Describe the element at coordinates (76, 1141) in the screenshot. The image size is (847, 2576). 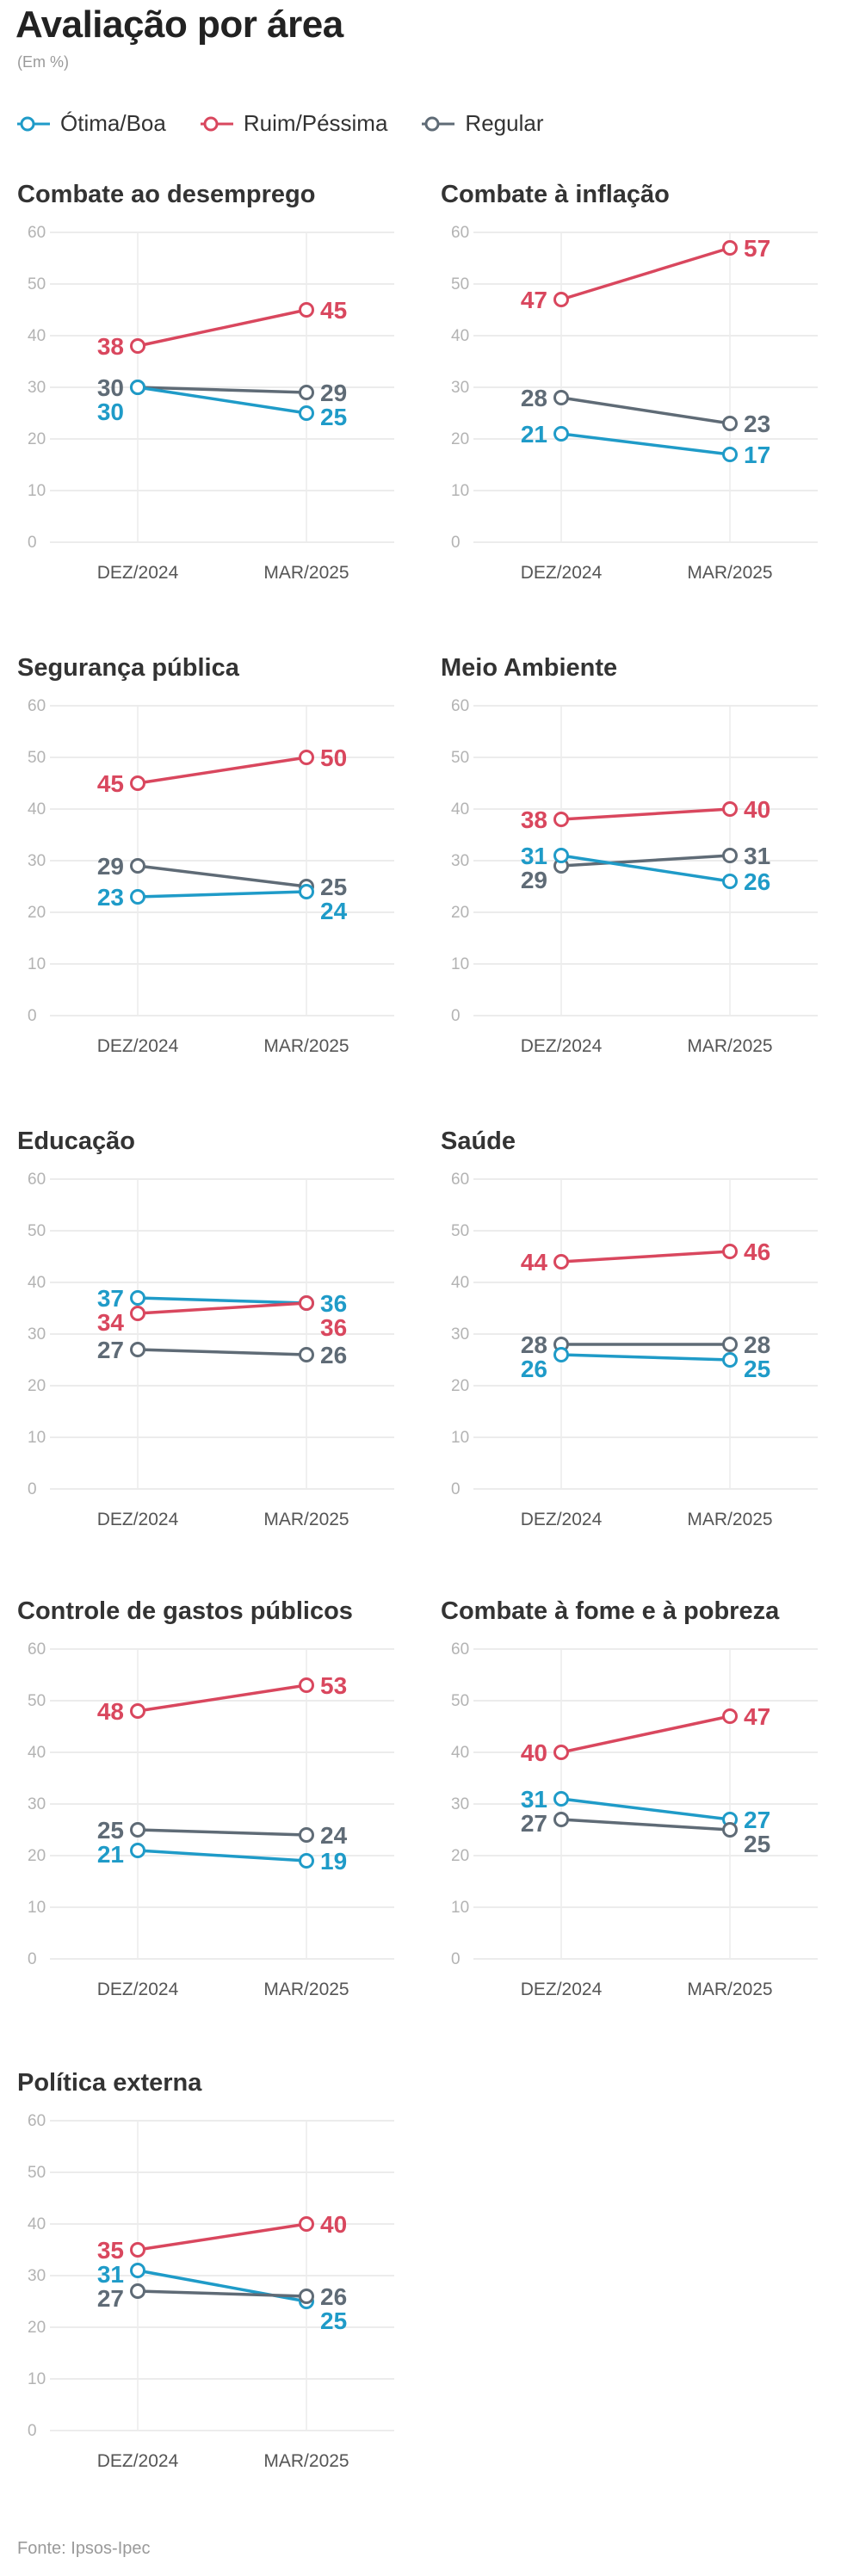
I see `chart-title: Educação` at that location.